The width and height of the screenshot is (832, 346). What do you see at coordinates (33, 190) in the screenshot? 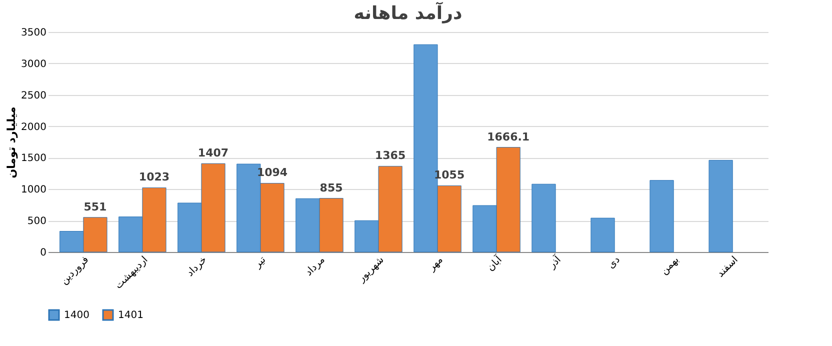
I see `y-tick-label: 1000` at bounding box center [33, 190].